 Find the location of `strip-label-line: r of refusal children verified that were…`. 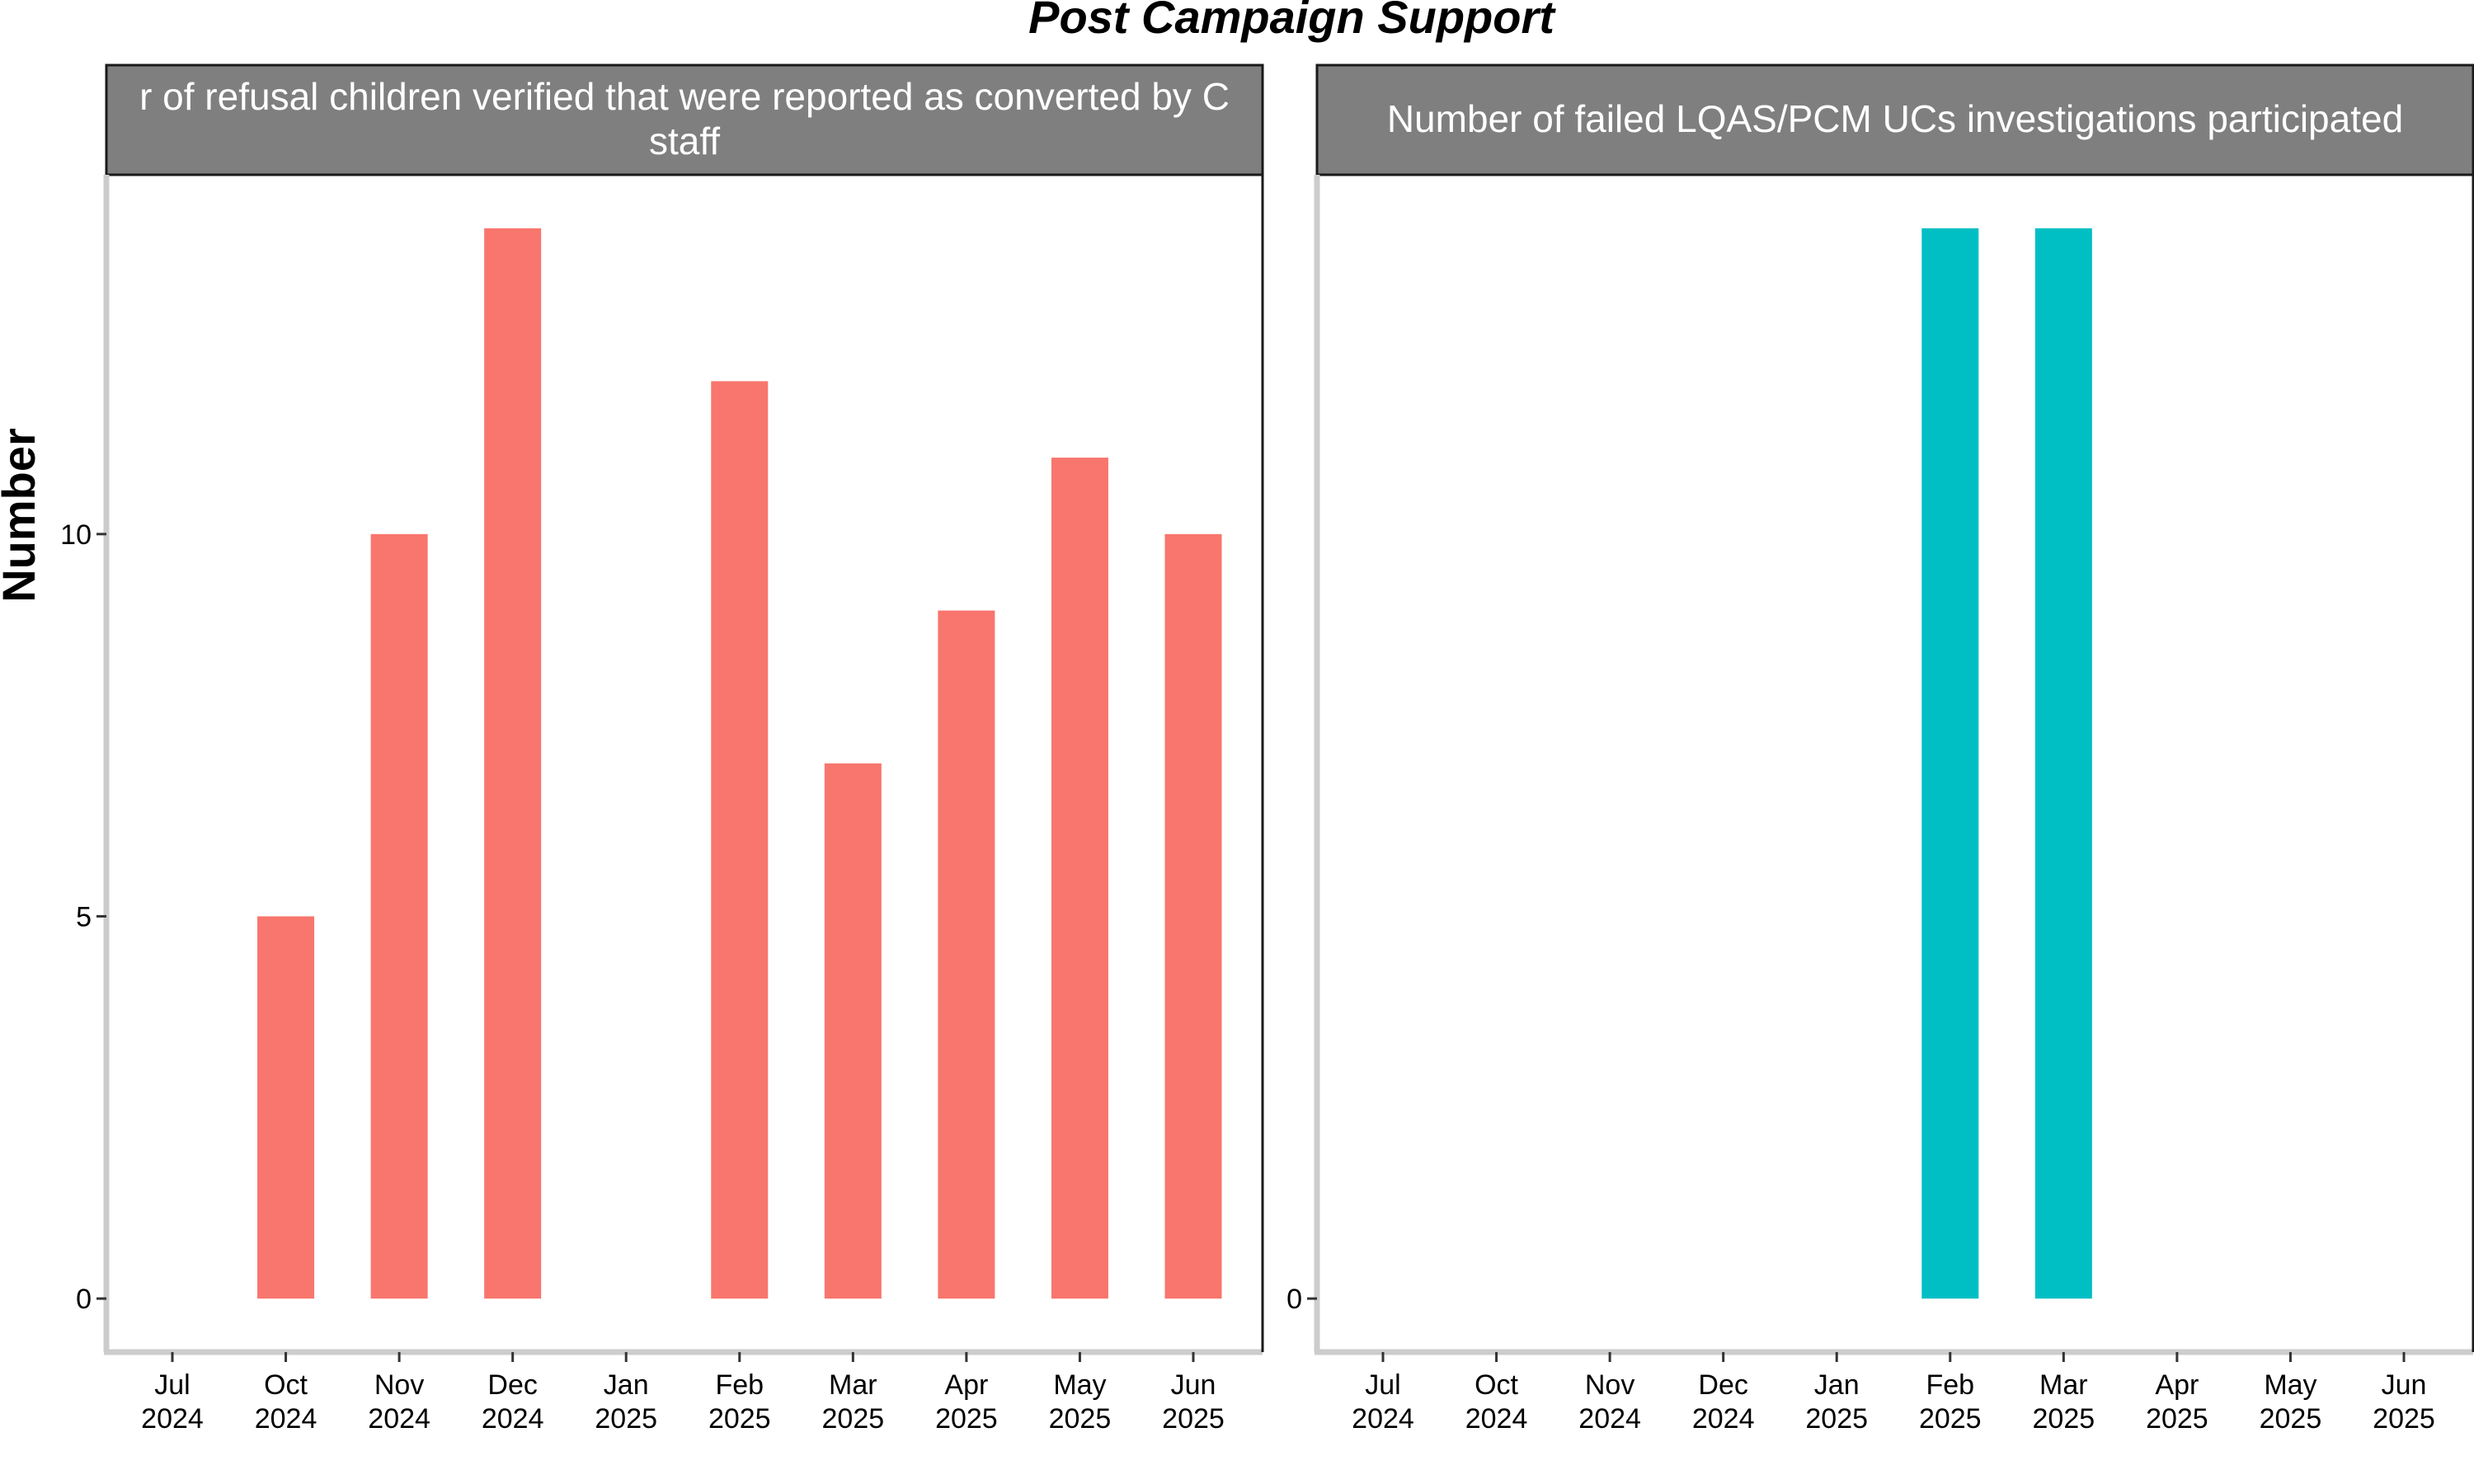

strip-label-line: r of refusal children verified that were… is located at coordinates (684, 96).